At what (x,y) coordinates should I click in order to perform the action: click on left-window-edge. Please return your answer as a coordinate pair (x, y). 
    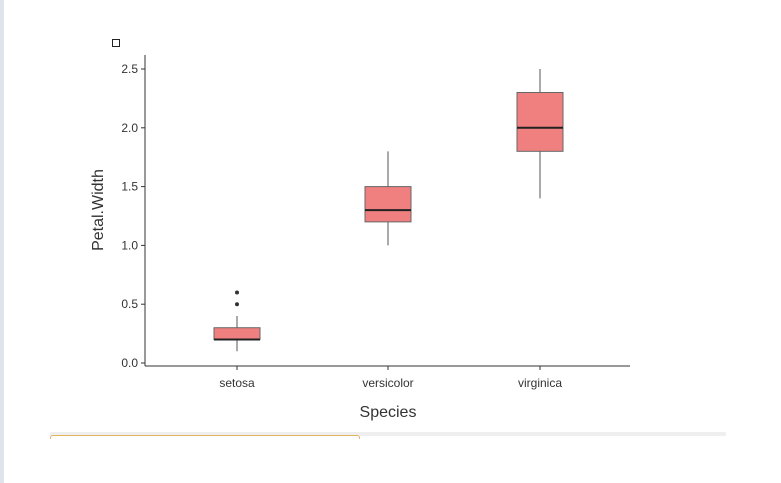
    Looking at the image, I should click on (2, 241).